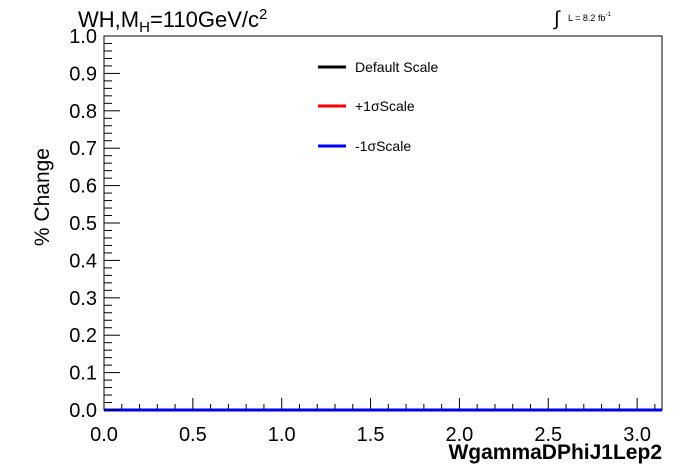  What do you see at coordinates (83, 411) in the screenshot?
I see `y-tick-label: 0.0` at bounding box center [83, 411].